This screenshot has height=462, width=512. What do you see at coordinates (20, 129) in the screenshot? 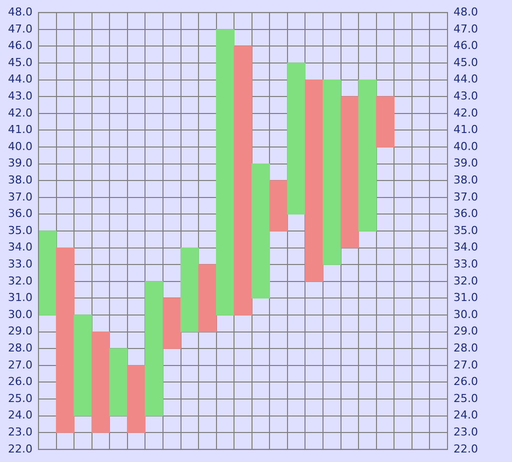
I see `y-tick-label: 41.0` at bounding box center [20, 129].